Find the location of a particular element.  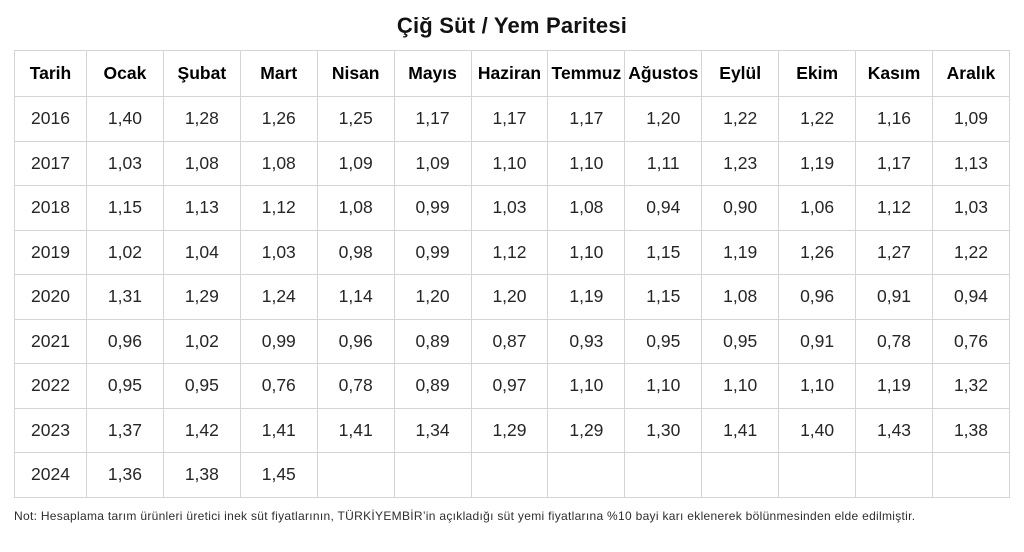

column-header-10: Ekim is located at coordinates (817, 73).